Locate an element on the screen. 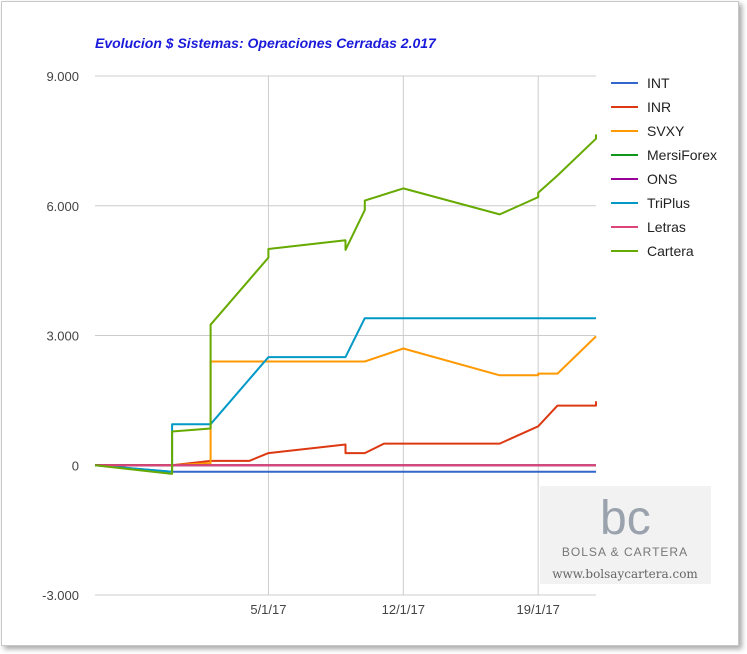  series-line-inr is located at coordinates (346, 434).